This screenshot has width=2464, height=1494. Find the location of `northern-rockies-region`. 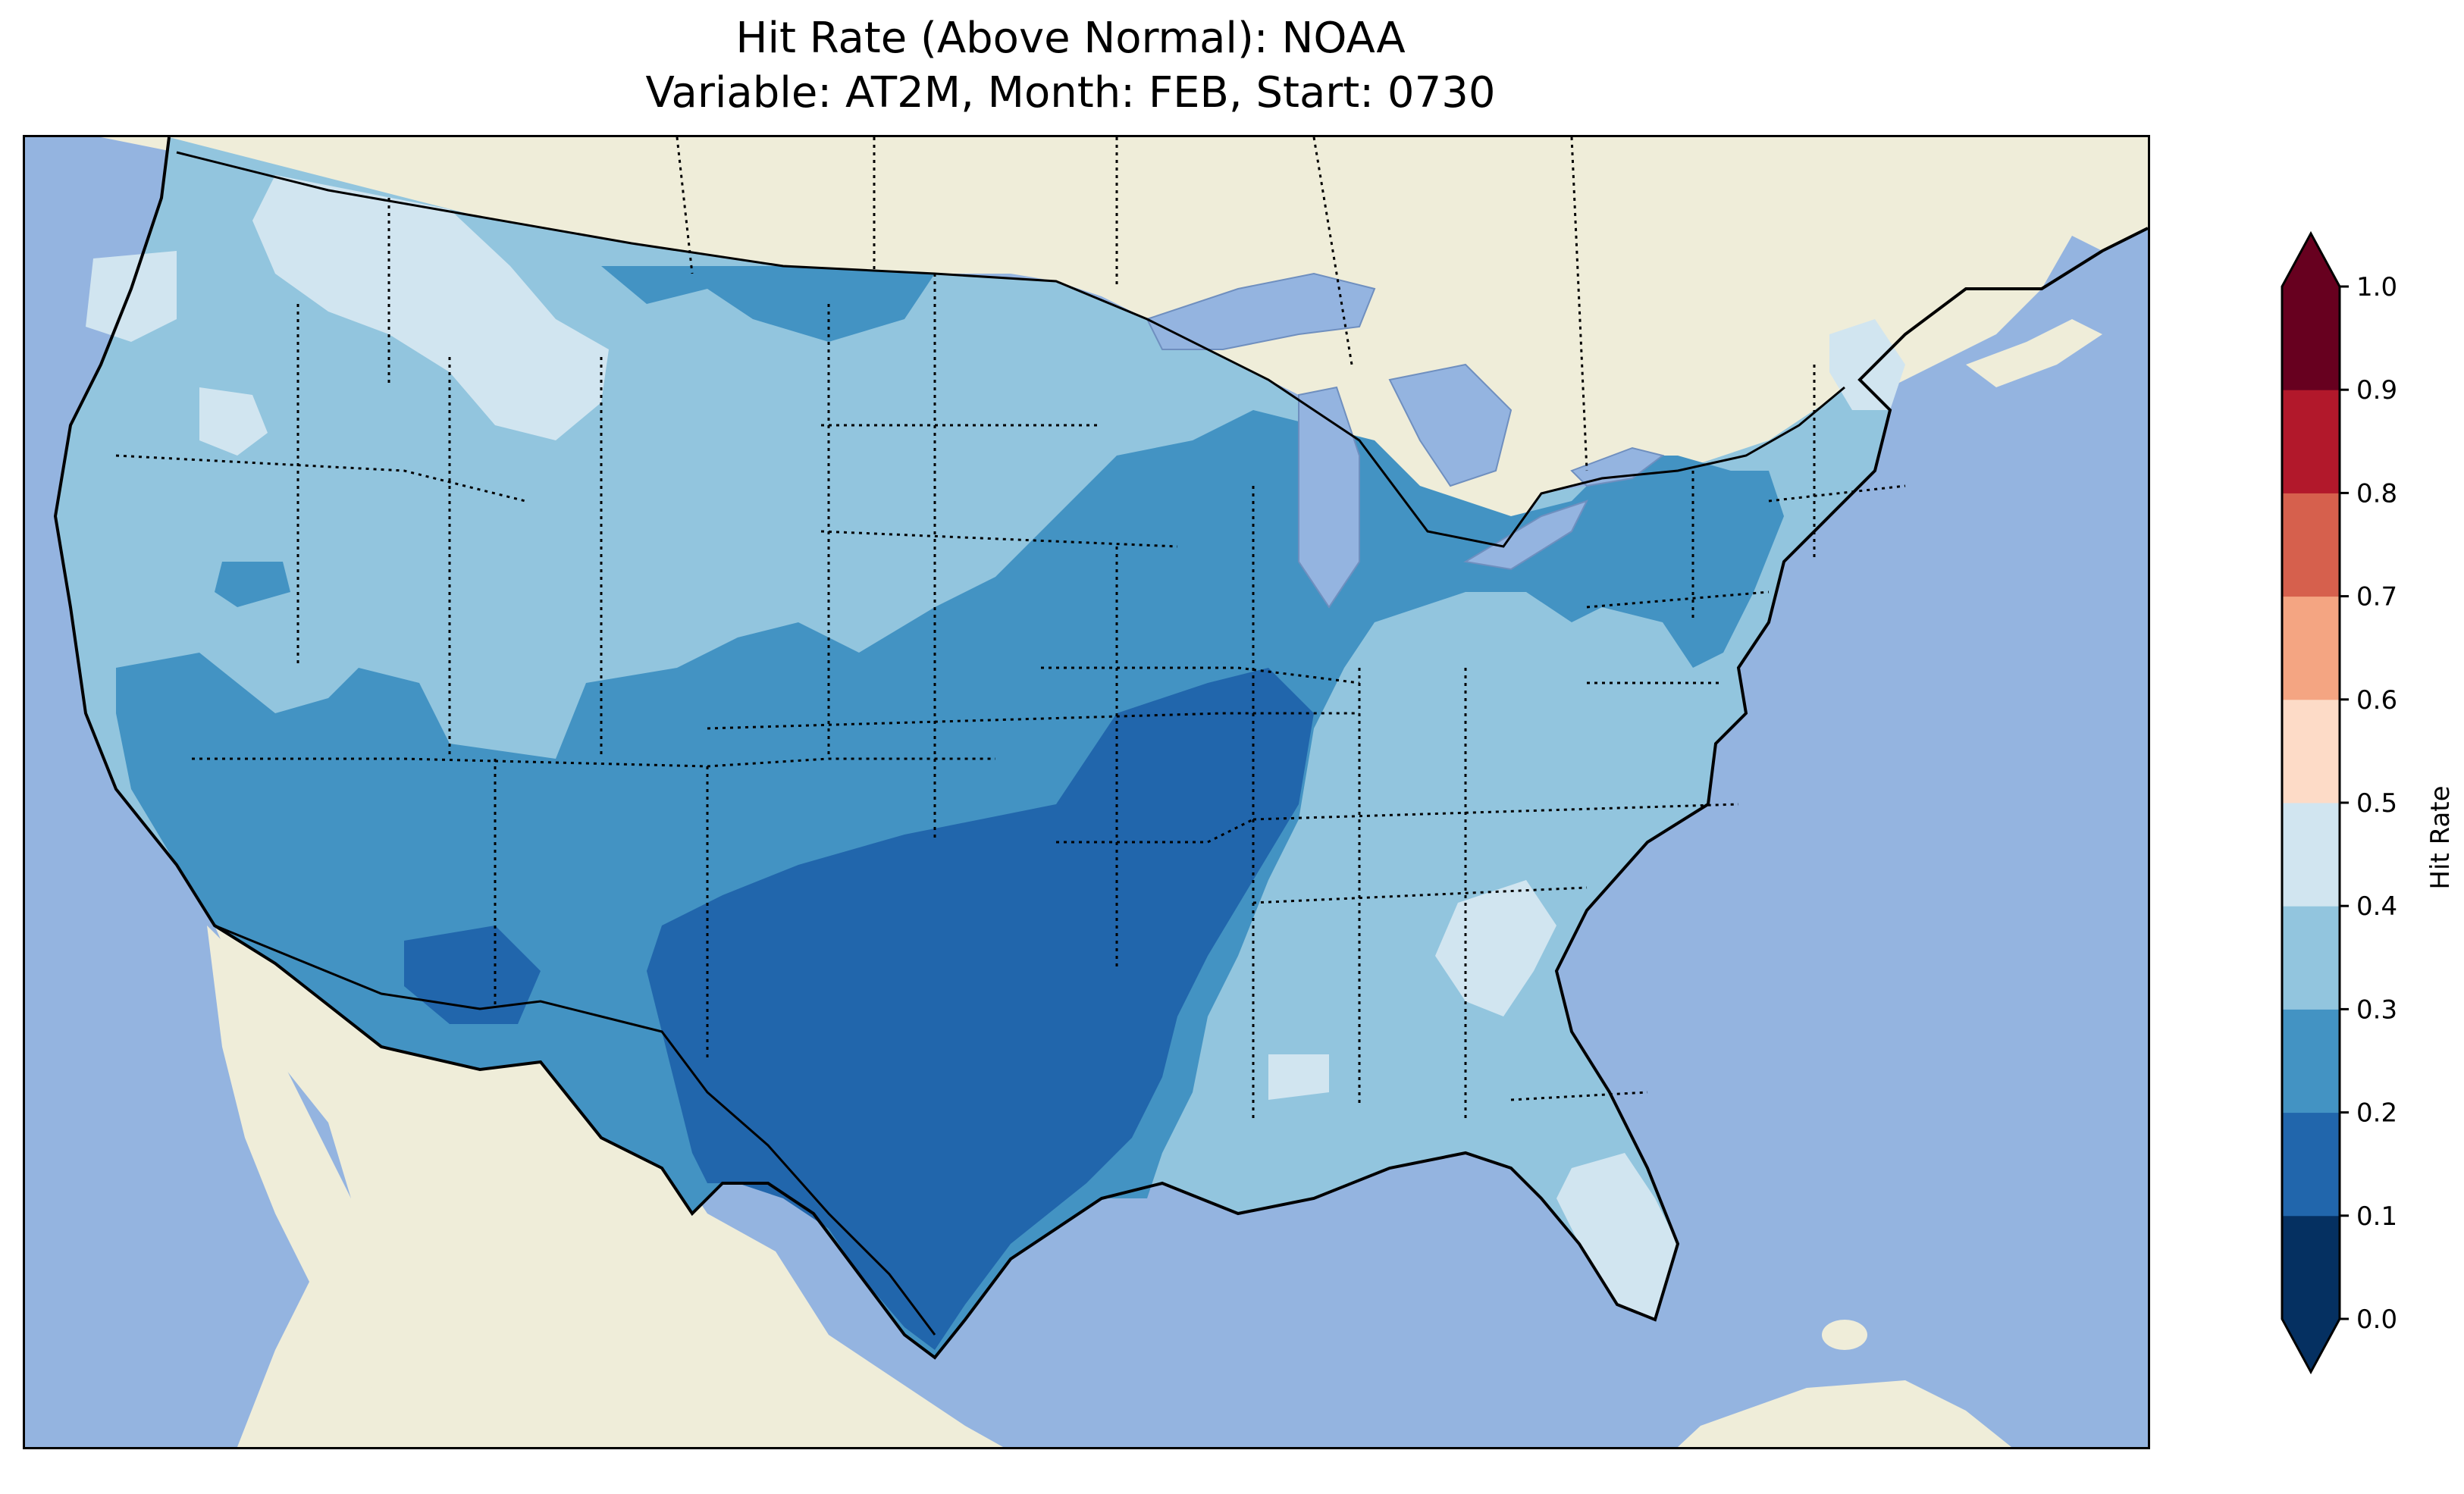

northern-rockies-region is located at coordinates (431, 307).